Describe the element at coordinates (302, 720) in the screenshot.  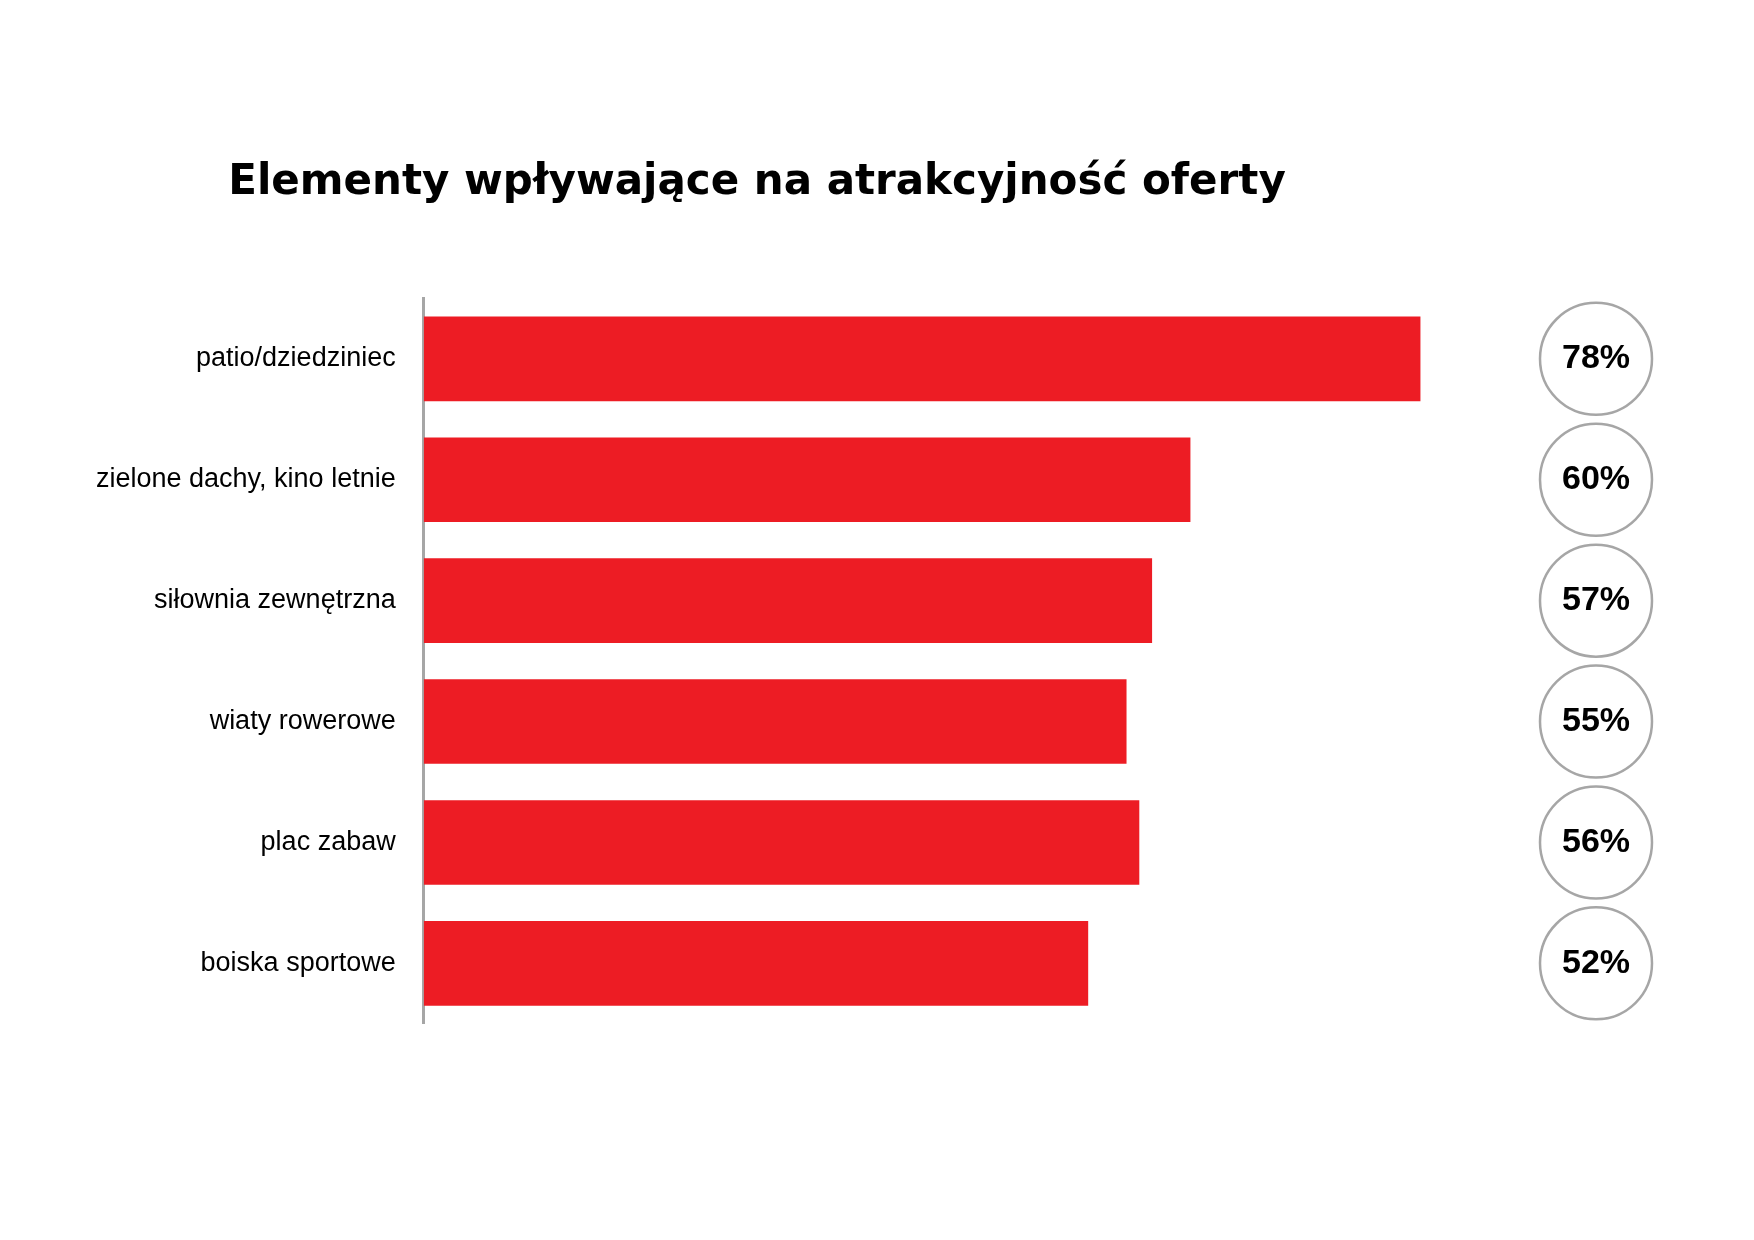
I see `y-tick-label: wiaty rowerowe` at that location.